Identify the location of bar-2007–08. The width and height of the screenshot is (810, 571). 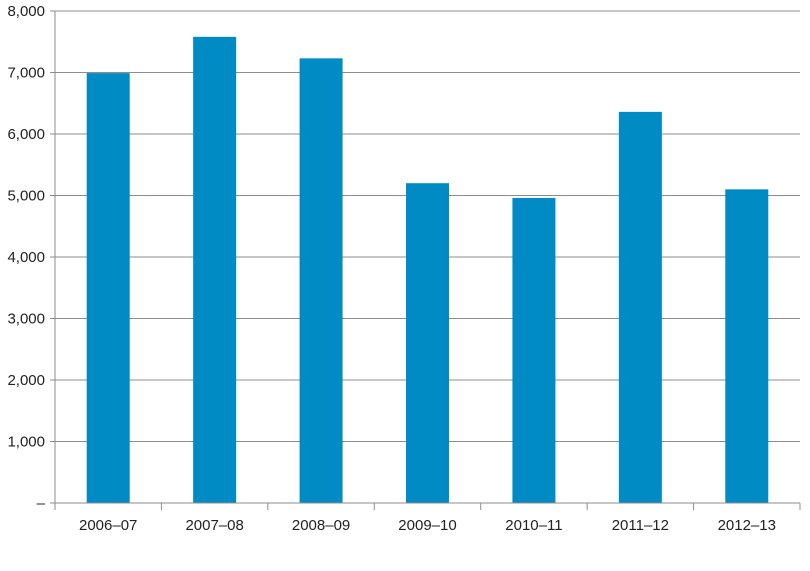
(215, 270).